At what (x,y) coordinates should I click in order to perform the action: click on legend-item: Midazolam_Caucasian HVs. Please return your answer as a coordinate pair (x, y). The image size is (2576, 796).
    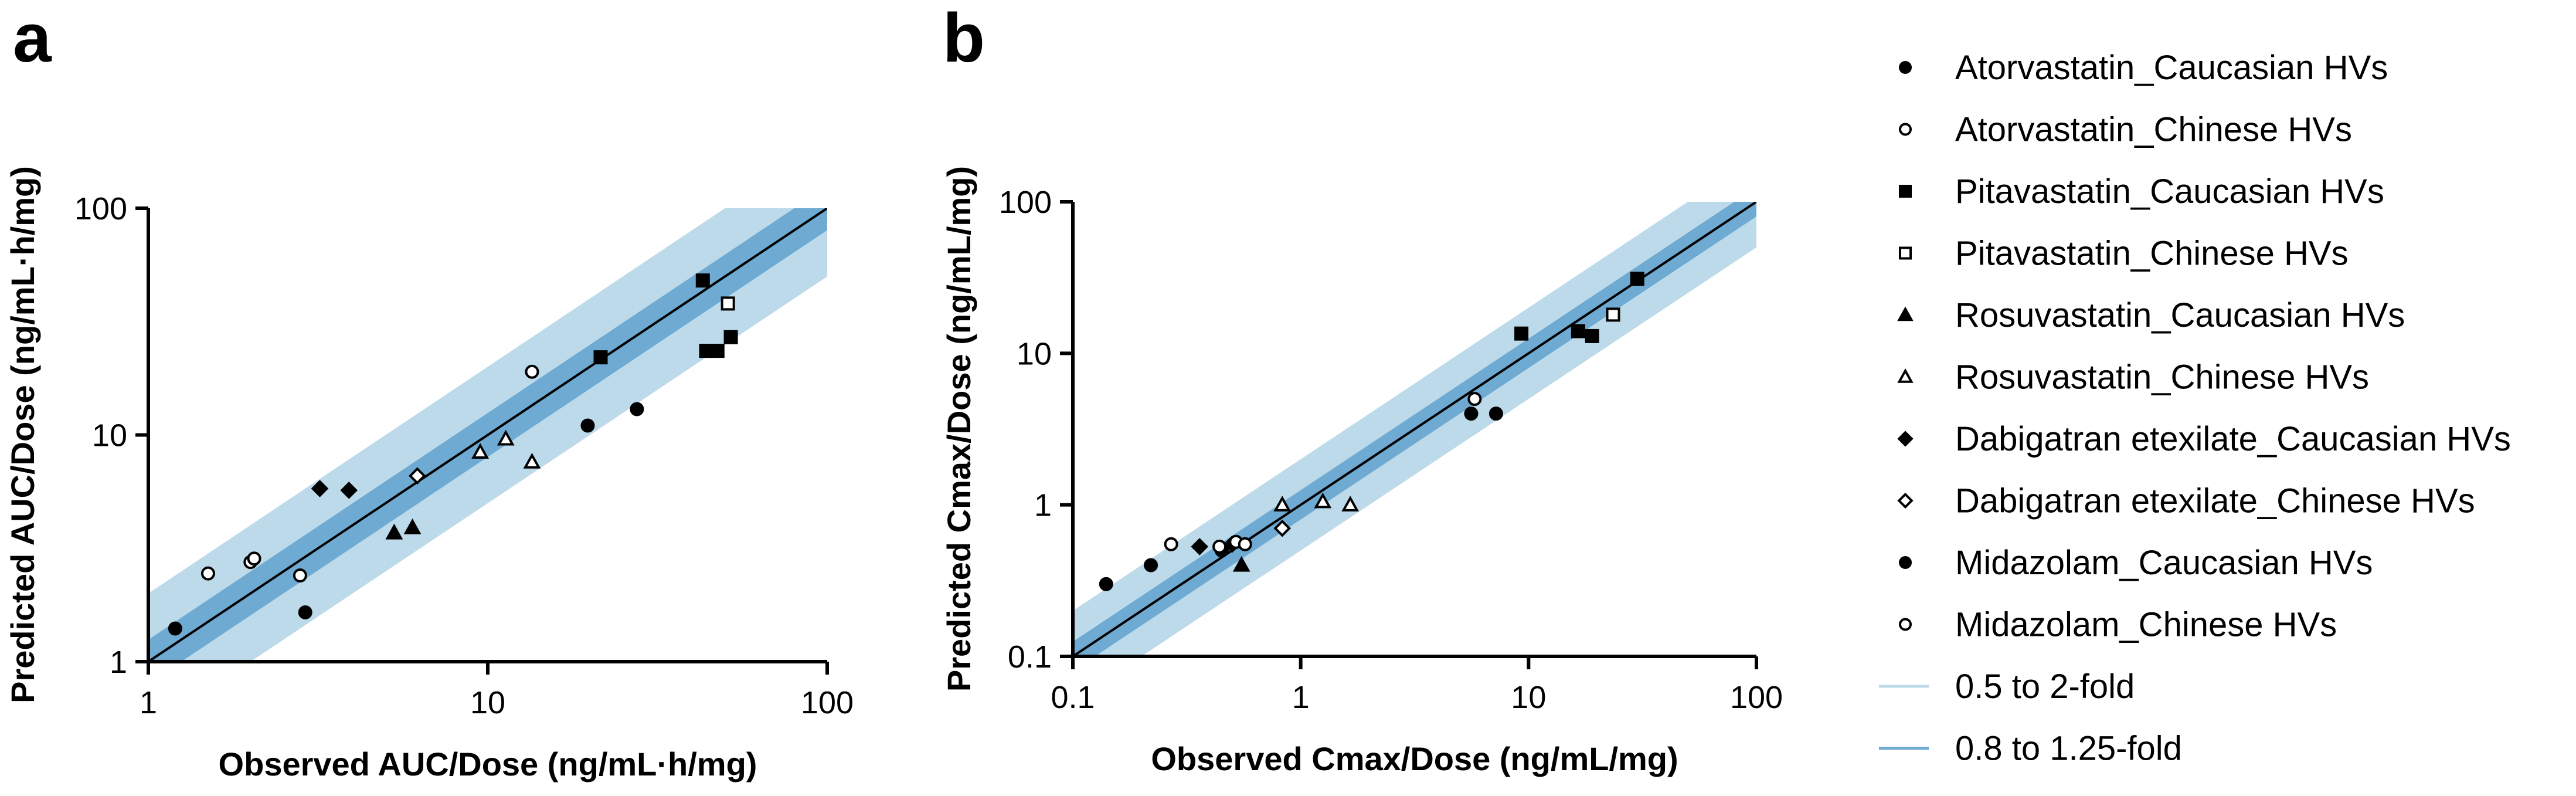
    Looking at the image, I should click on (2136, 563).